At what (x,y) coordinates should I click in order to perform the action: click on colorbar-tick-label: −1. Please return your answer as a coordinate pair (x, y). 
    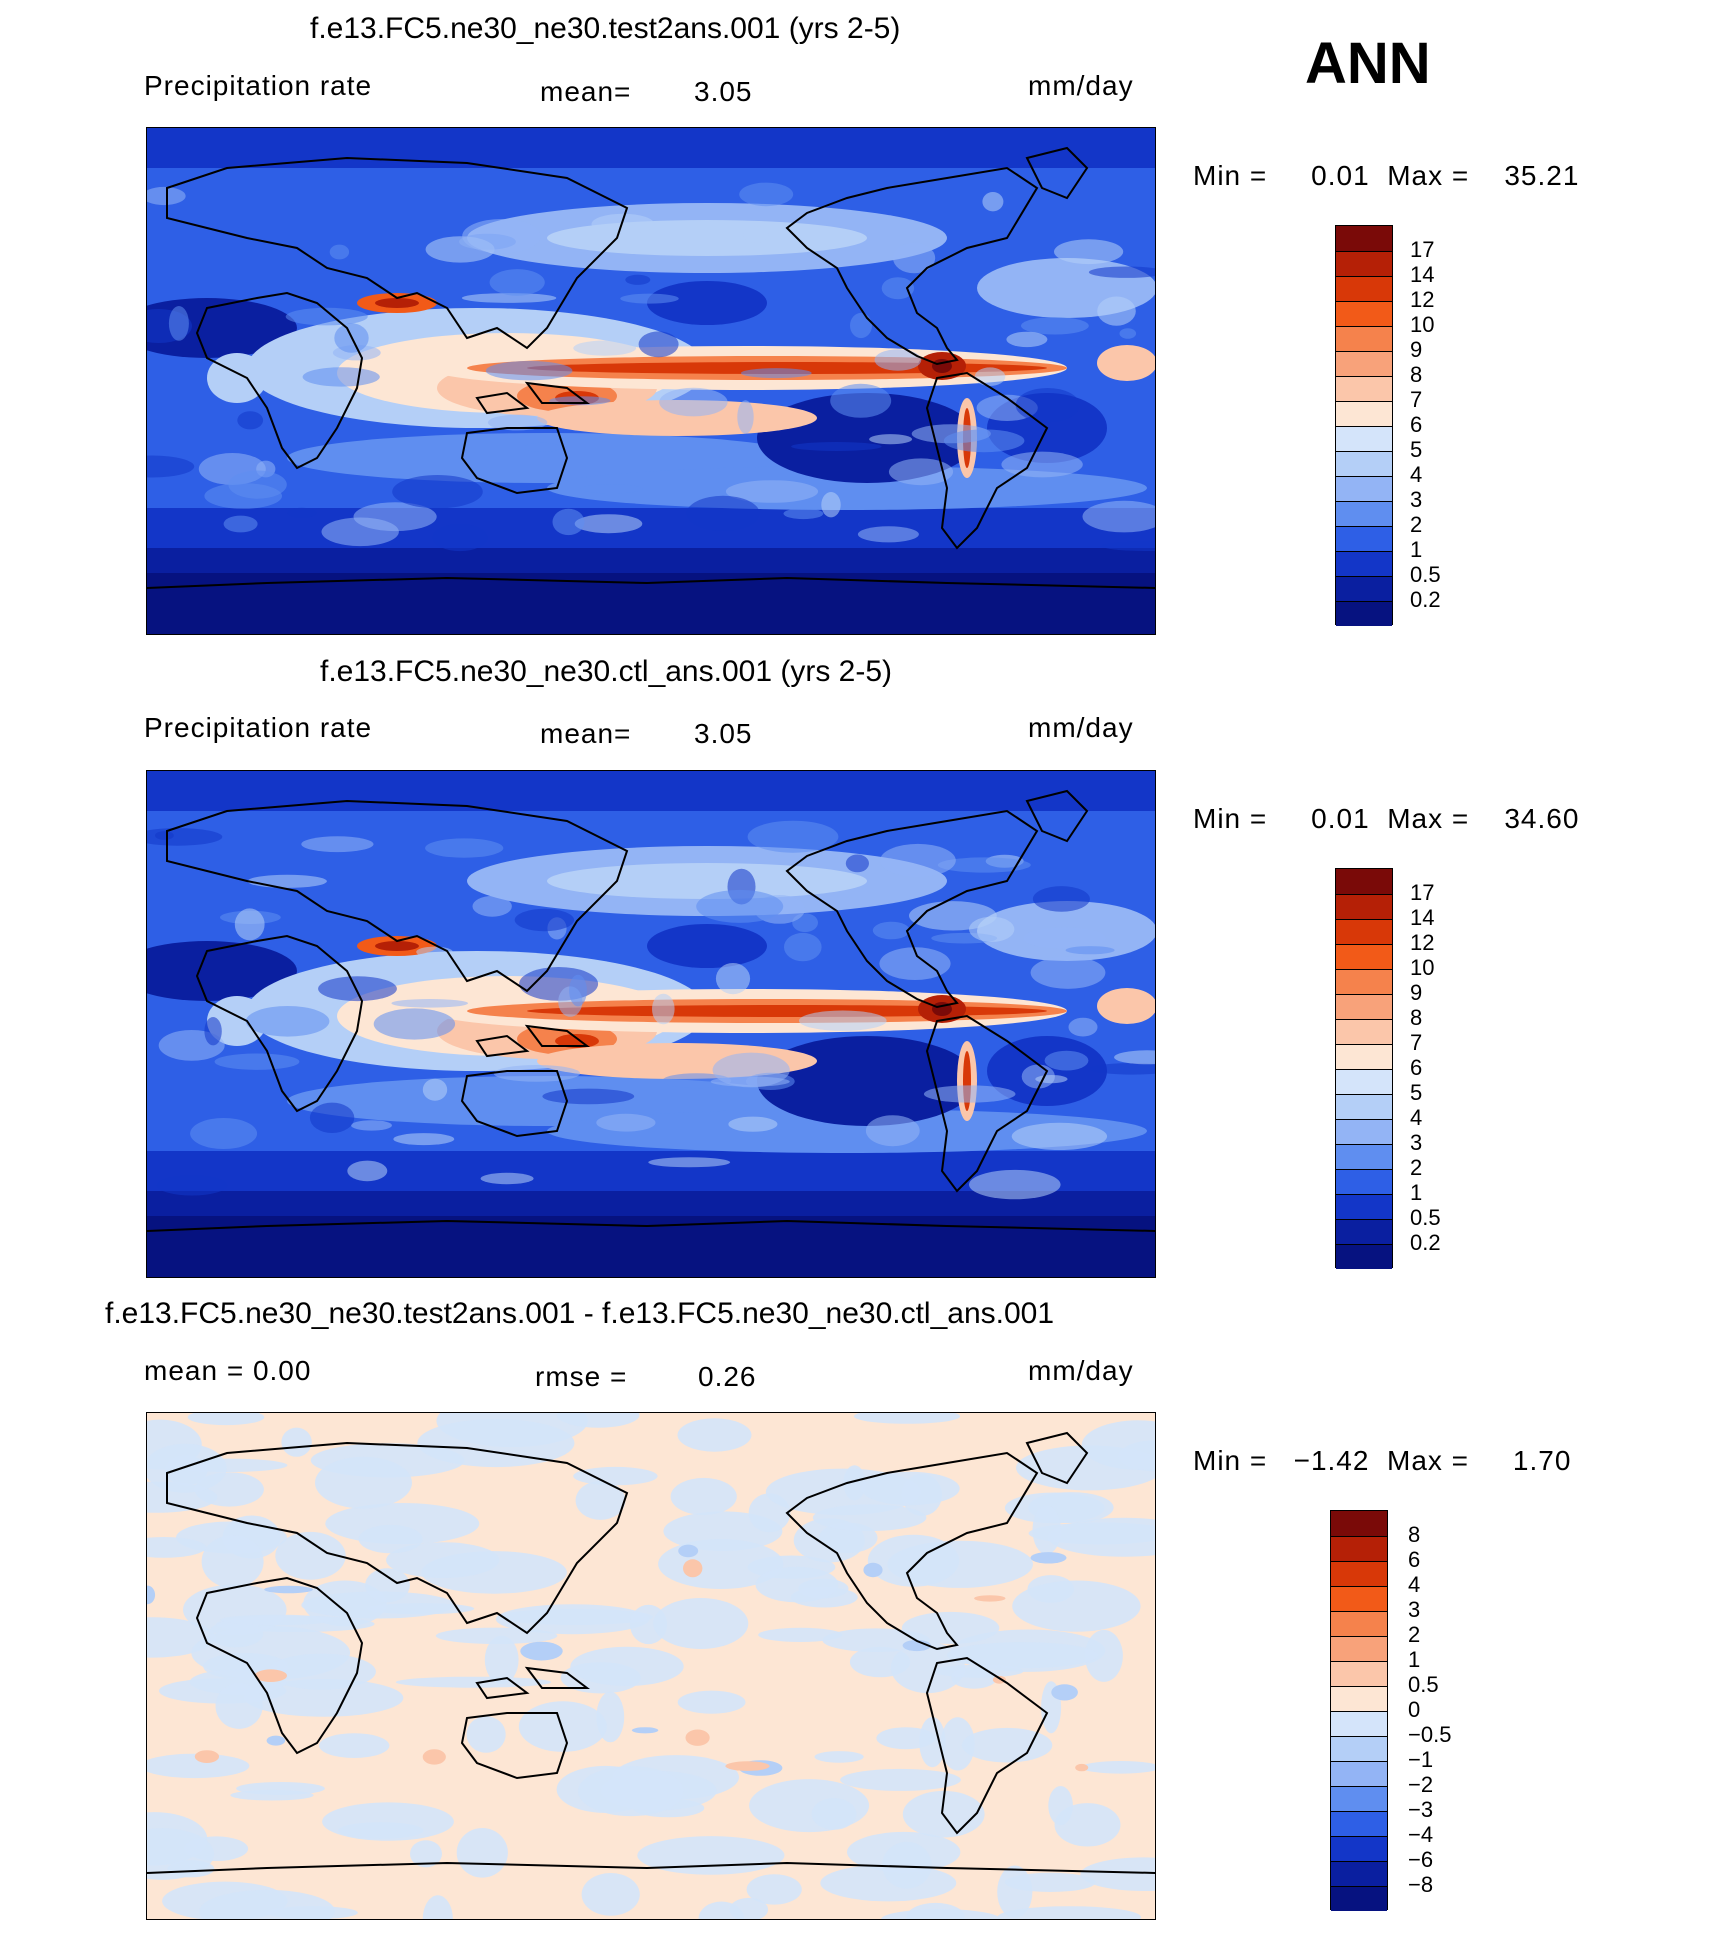
    Looking at the image, I should click on (1421, 1759).